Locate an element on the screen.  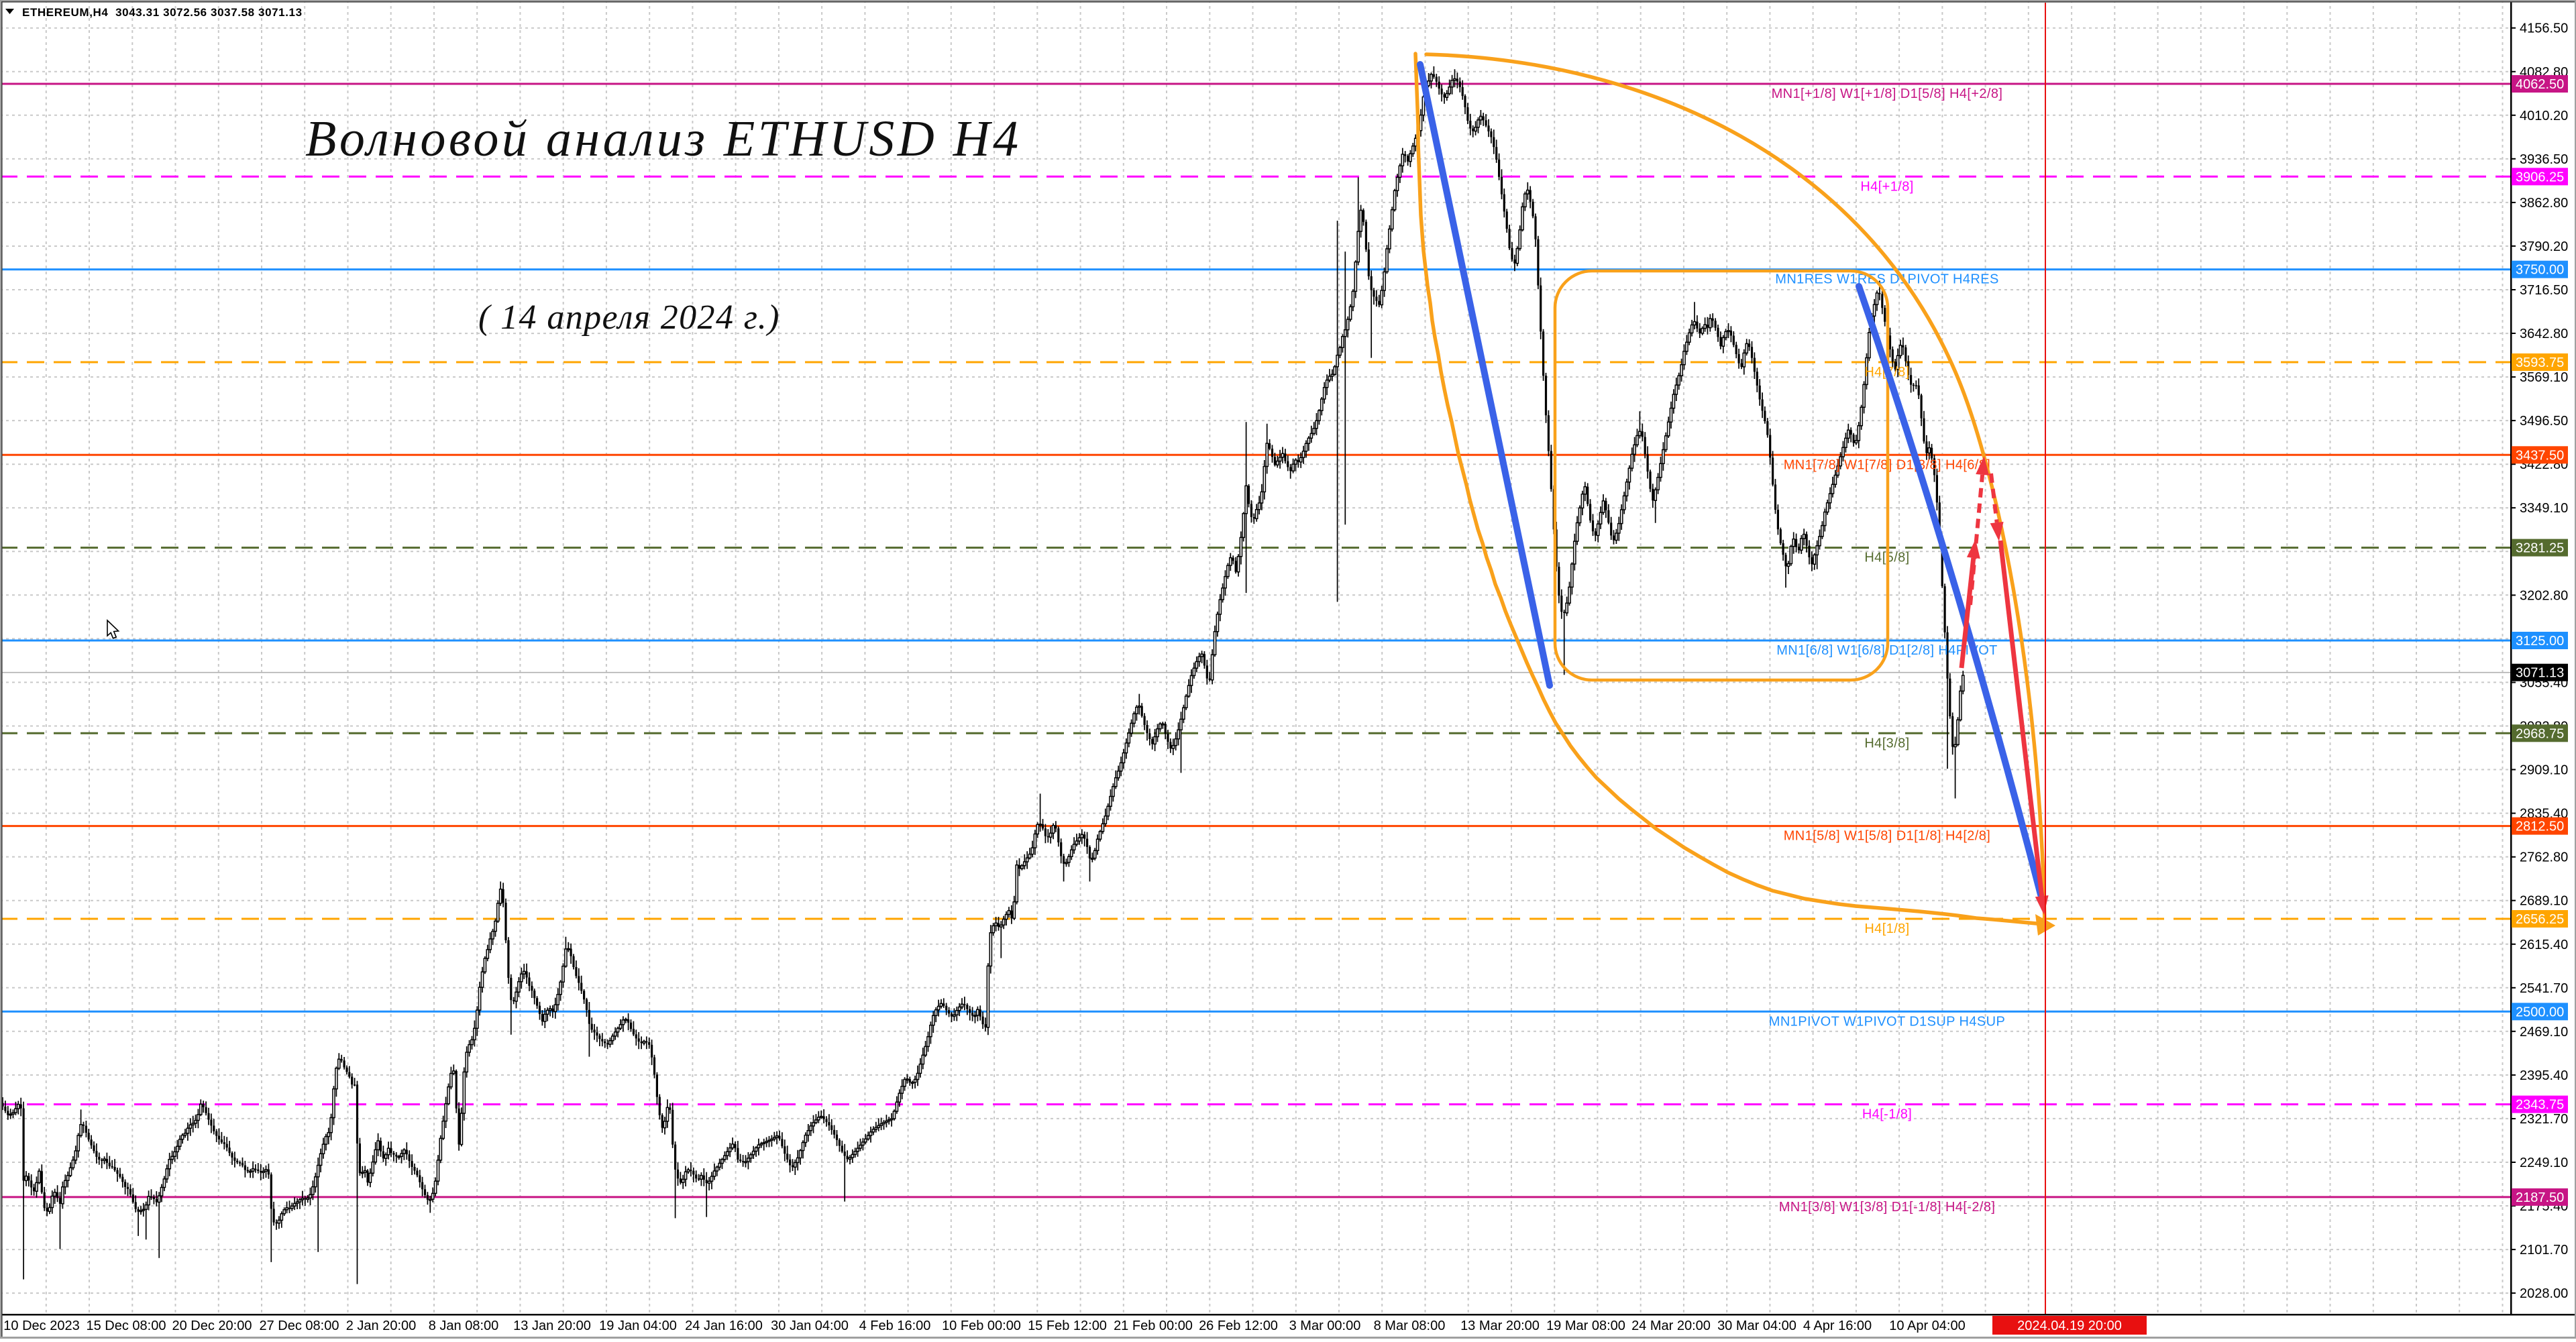
svg-text: 3349.10 is located at coordinates (2544, 508).